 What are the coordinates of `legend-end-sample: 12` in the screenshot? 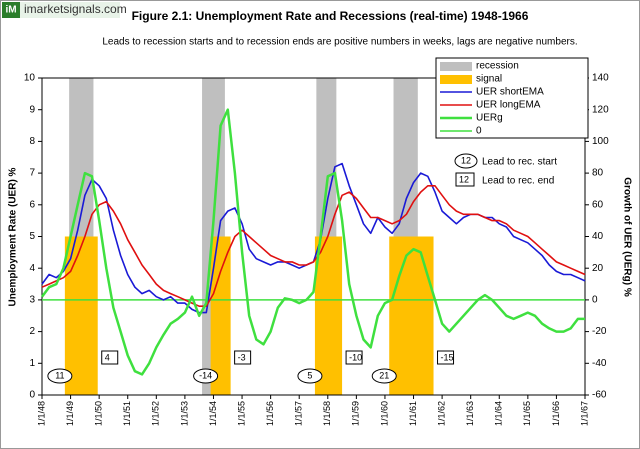 It's located at (464, 179).